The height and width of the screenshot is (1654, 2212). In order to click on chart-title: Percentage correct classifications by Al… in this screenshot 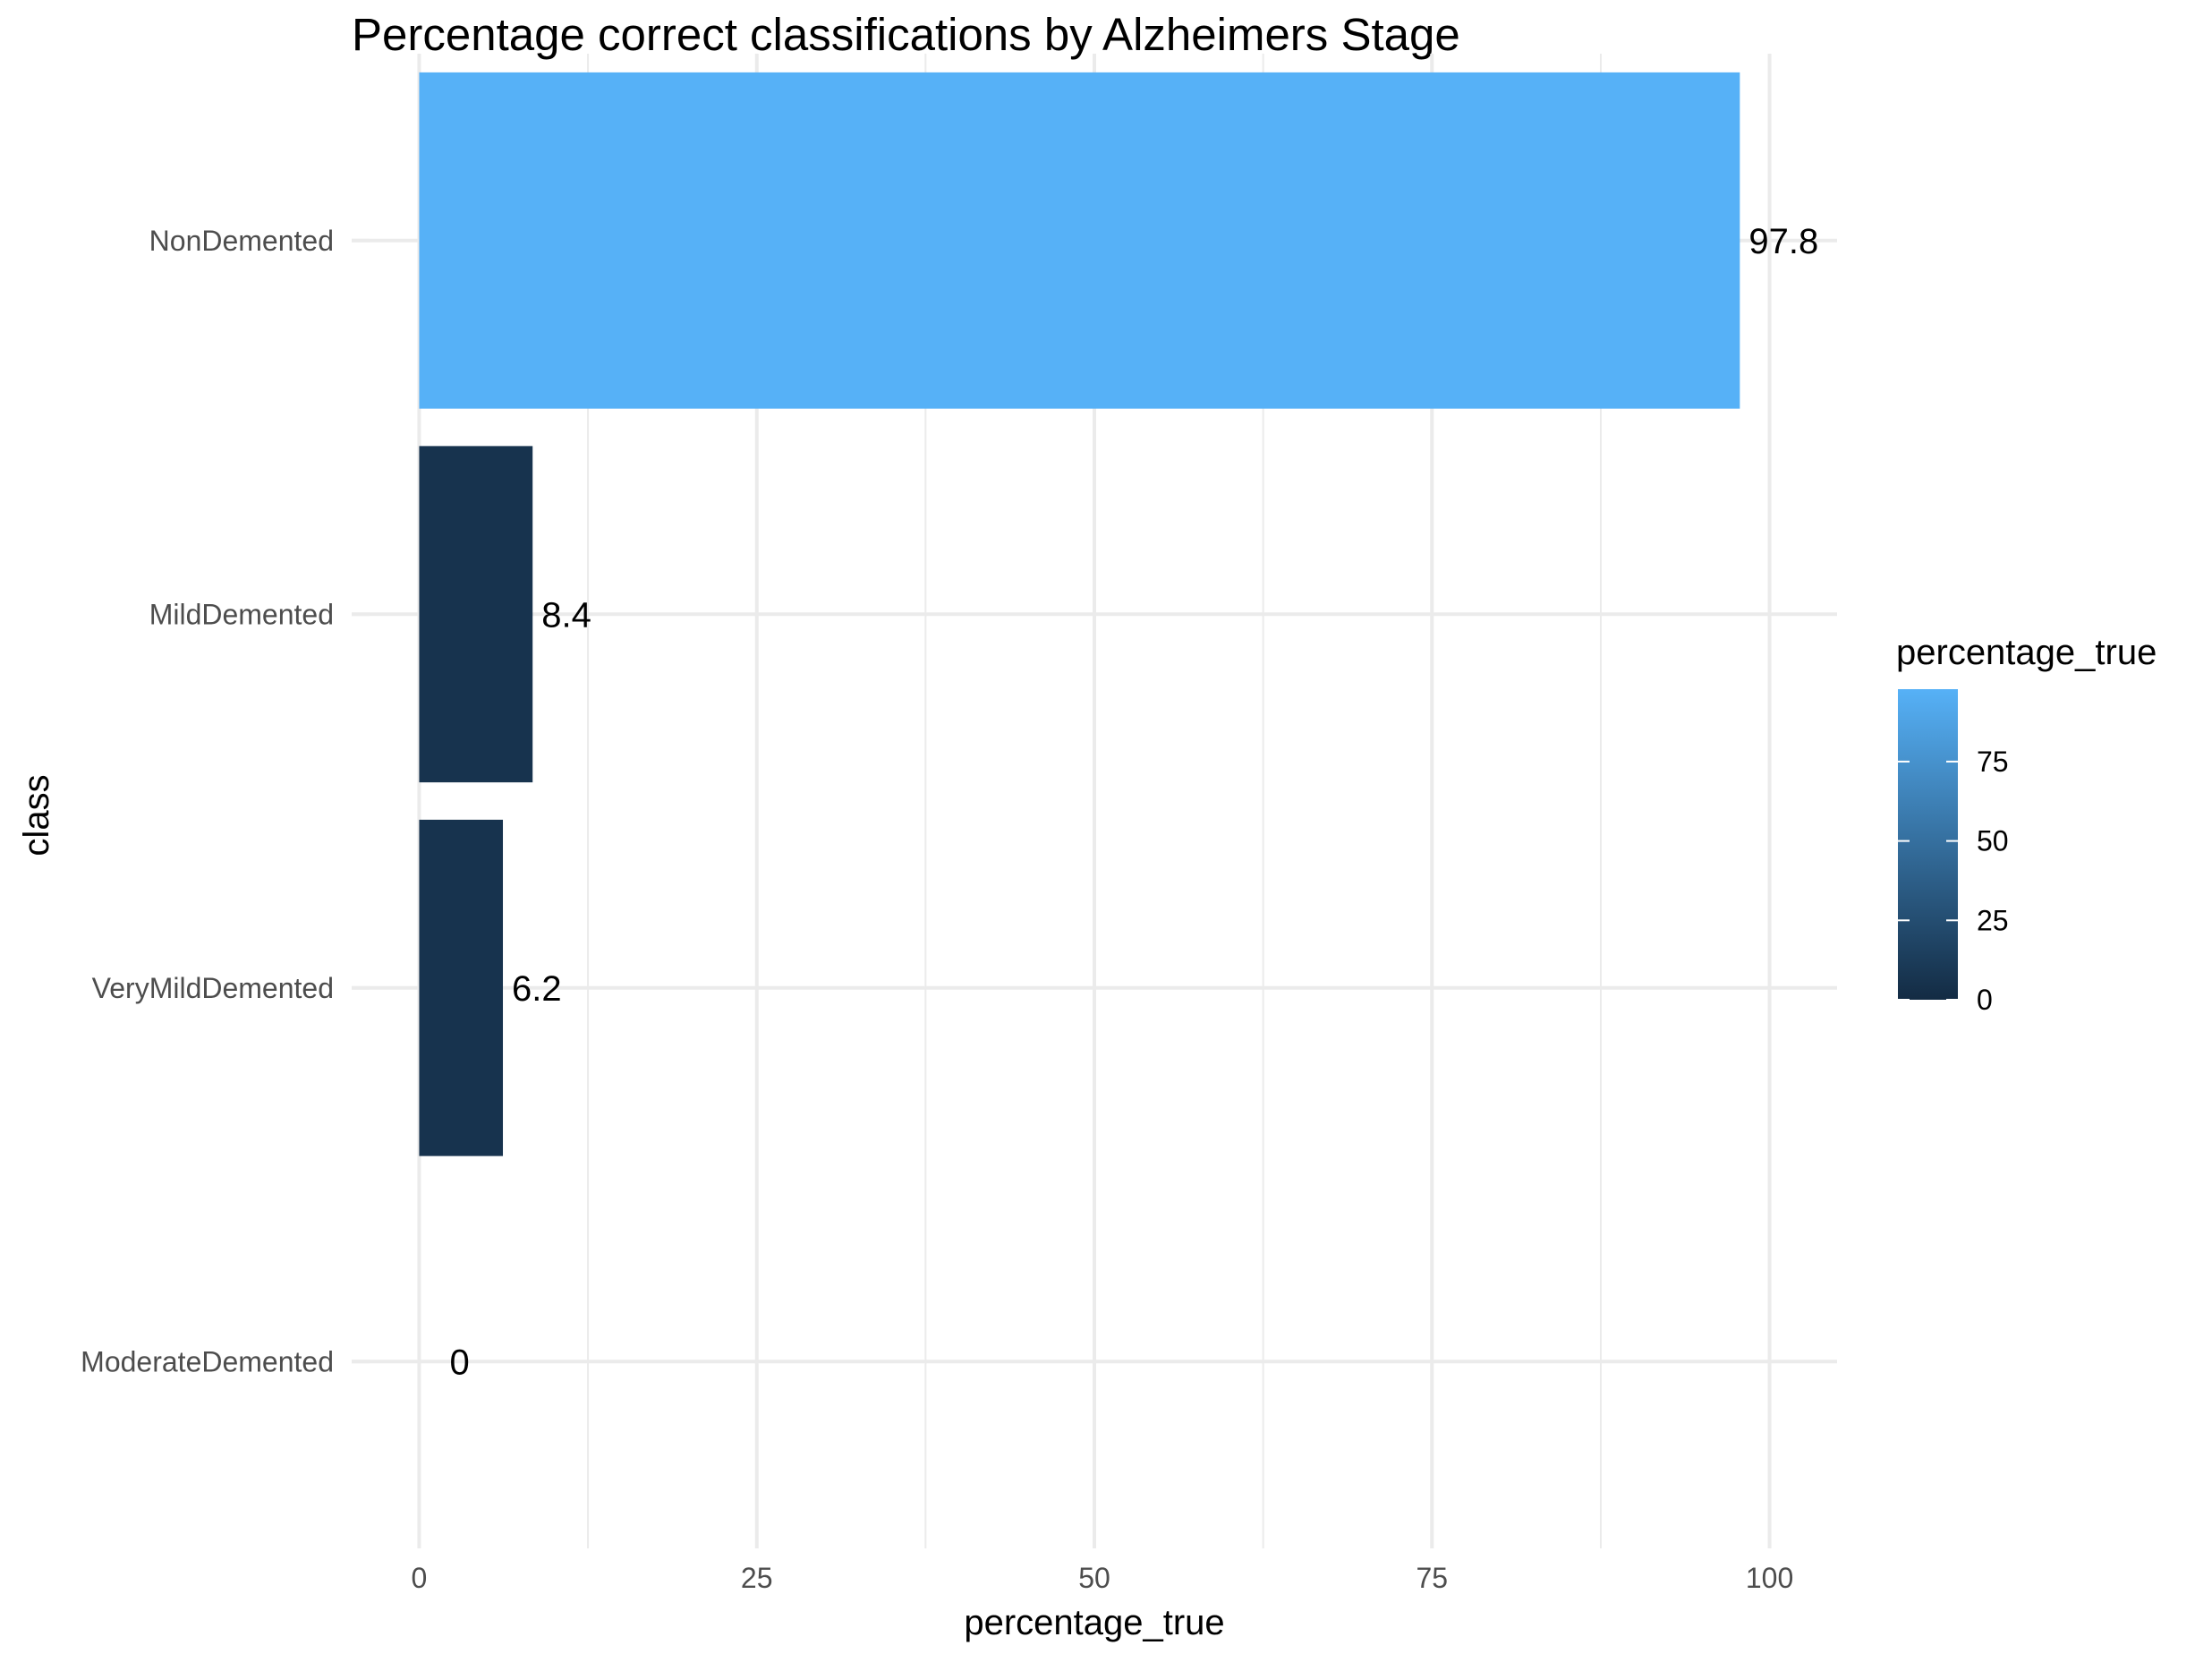, I will do `click(906, 34)`.